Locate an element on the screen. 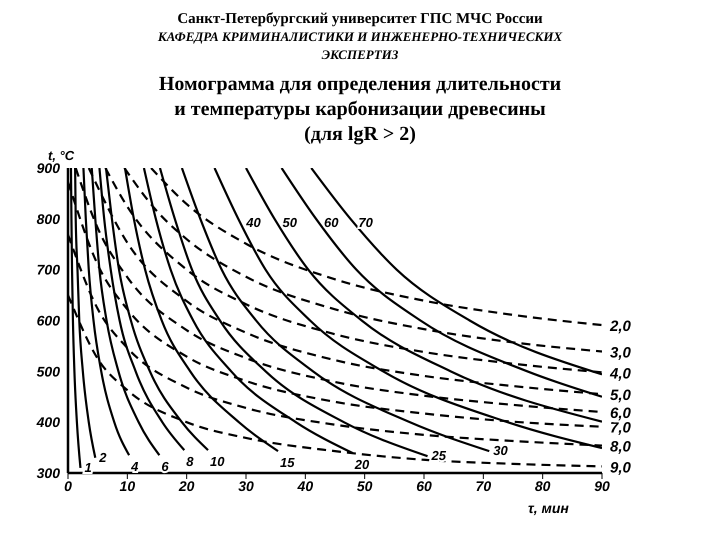 The width and height of the screenshot is (720, 540). y-axis-title: t, °C is located at coordinates (61, 155).